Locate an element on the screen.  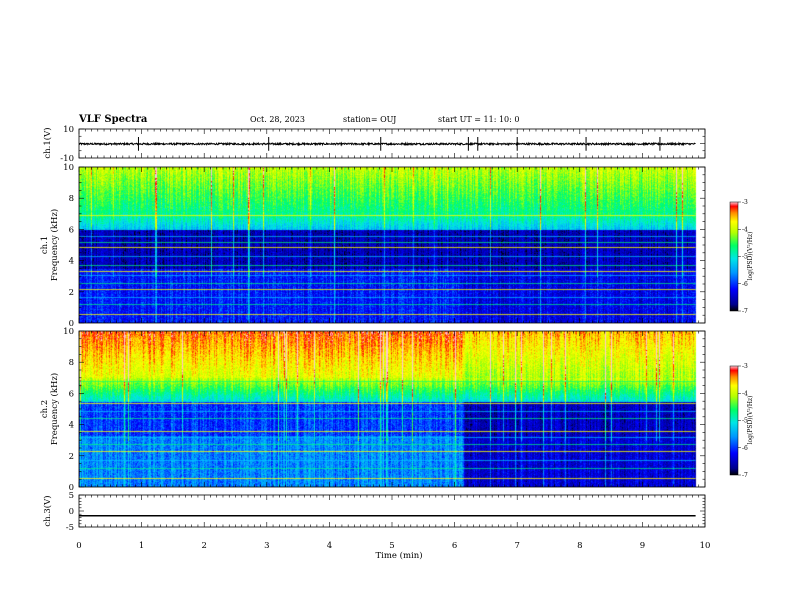
x-tick-label: 6 is located at coordinates (454, 546).